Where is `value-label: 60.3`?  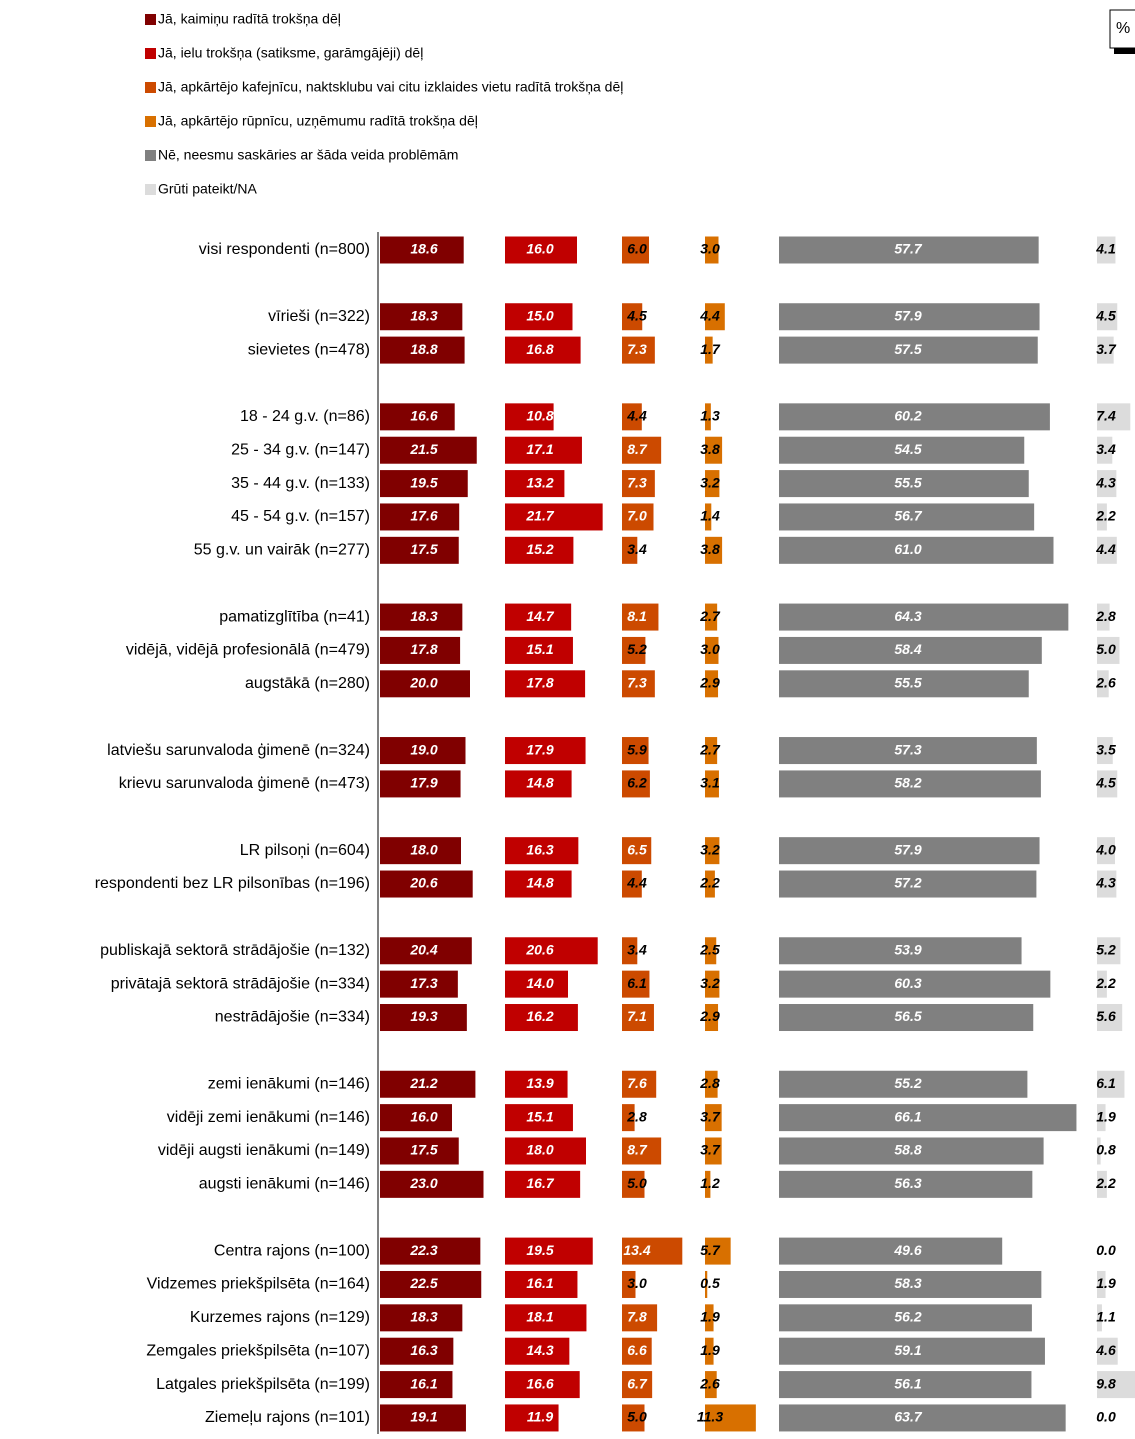
value-label: 60.3 is located at coordinates (907, 983).